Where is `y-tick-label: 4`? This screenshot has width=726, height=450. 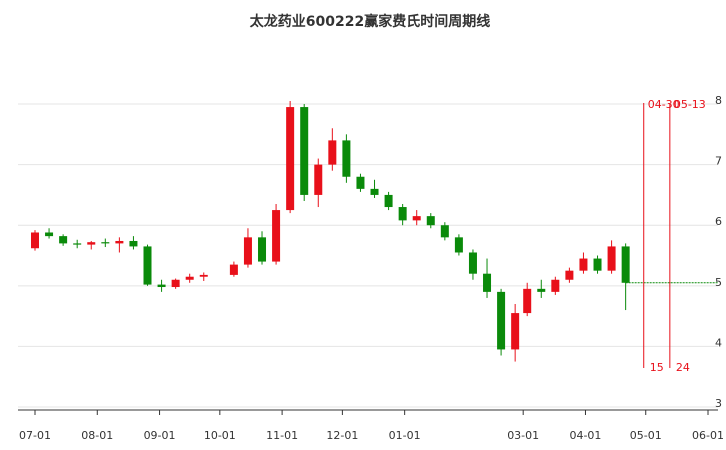
y-tick-label: 4 is located at coordinates (718, 342).